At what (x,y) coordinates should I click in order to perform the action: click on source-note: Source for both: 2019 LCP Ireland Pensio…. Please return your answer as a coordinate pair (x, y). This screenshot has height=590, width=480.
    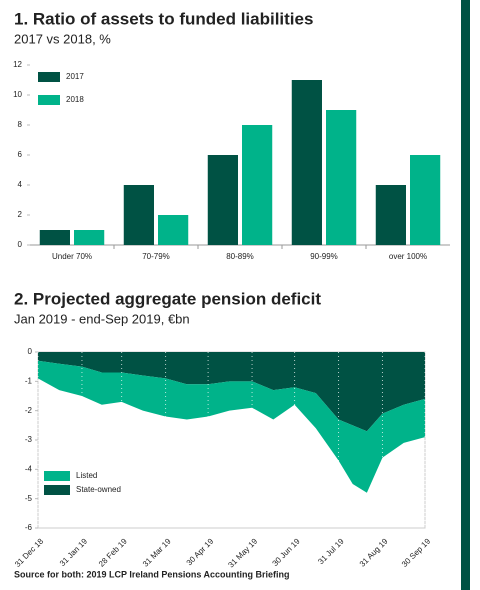
    Looking at the image, I should click on (152, 574).